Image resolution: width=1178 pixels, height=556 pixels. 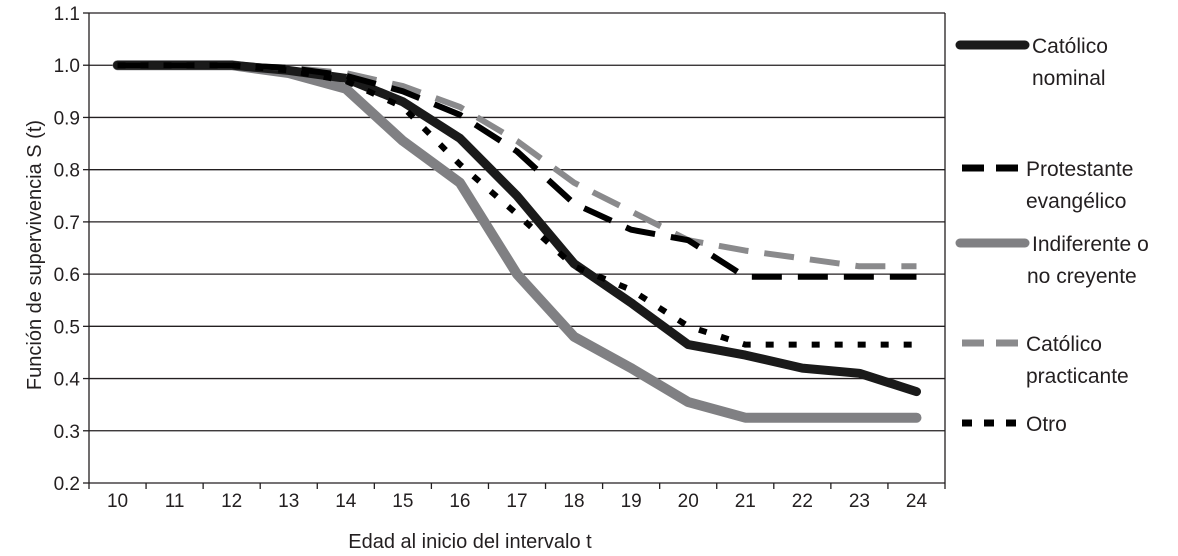 I want to click on y-tick-label: 0.3, so click(x=67, y=432).